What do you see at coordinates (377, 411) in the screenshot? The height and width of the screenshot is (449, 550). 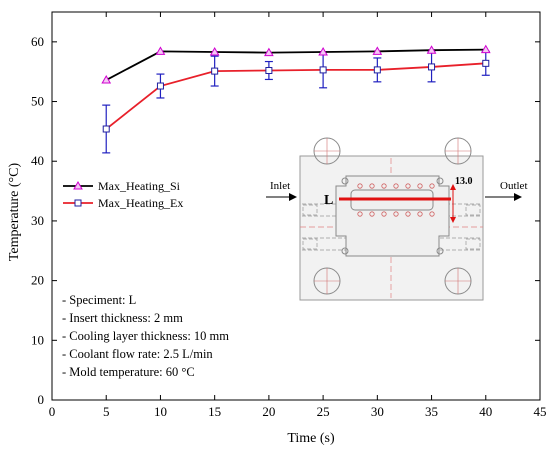 I see `x-tick-label: 30` at bounding box center [377, 411].